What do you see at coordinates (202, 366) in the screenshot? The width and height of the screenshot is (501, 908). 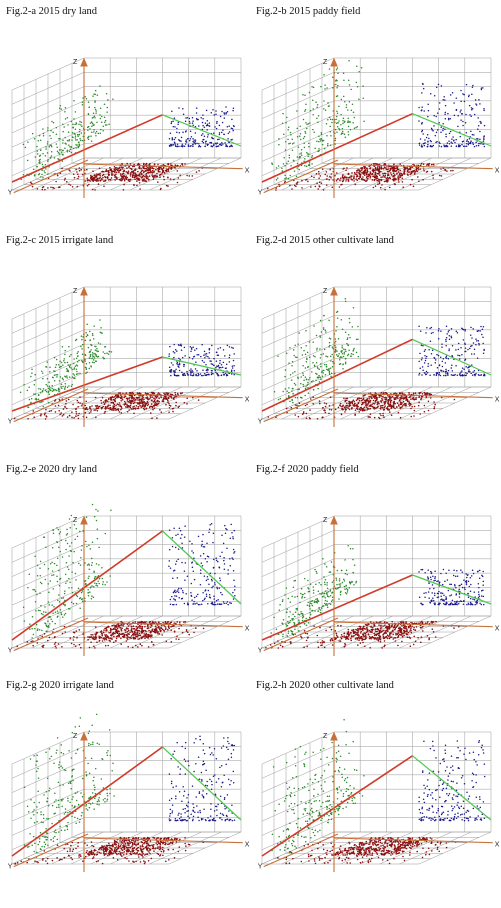 I see `fit-line-green` at bounding box center [202, 366].